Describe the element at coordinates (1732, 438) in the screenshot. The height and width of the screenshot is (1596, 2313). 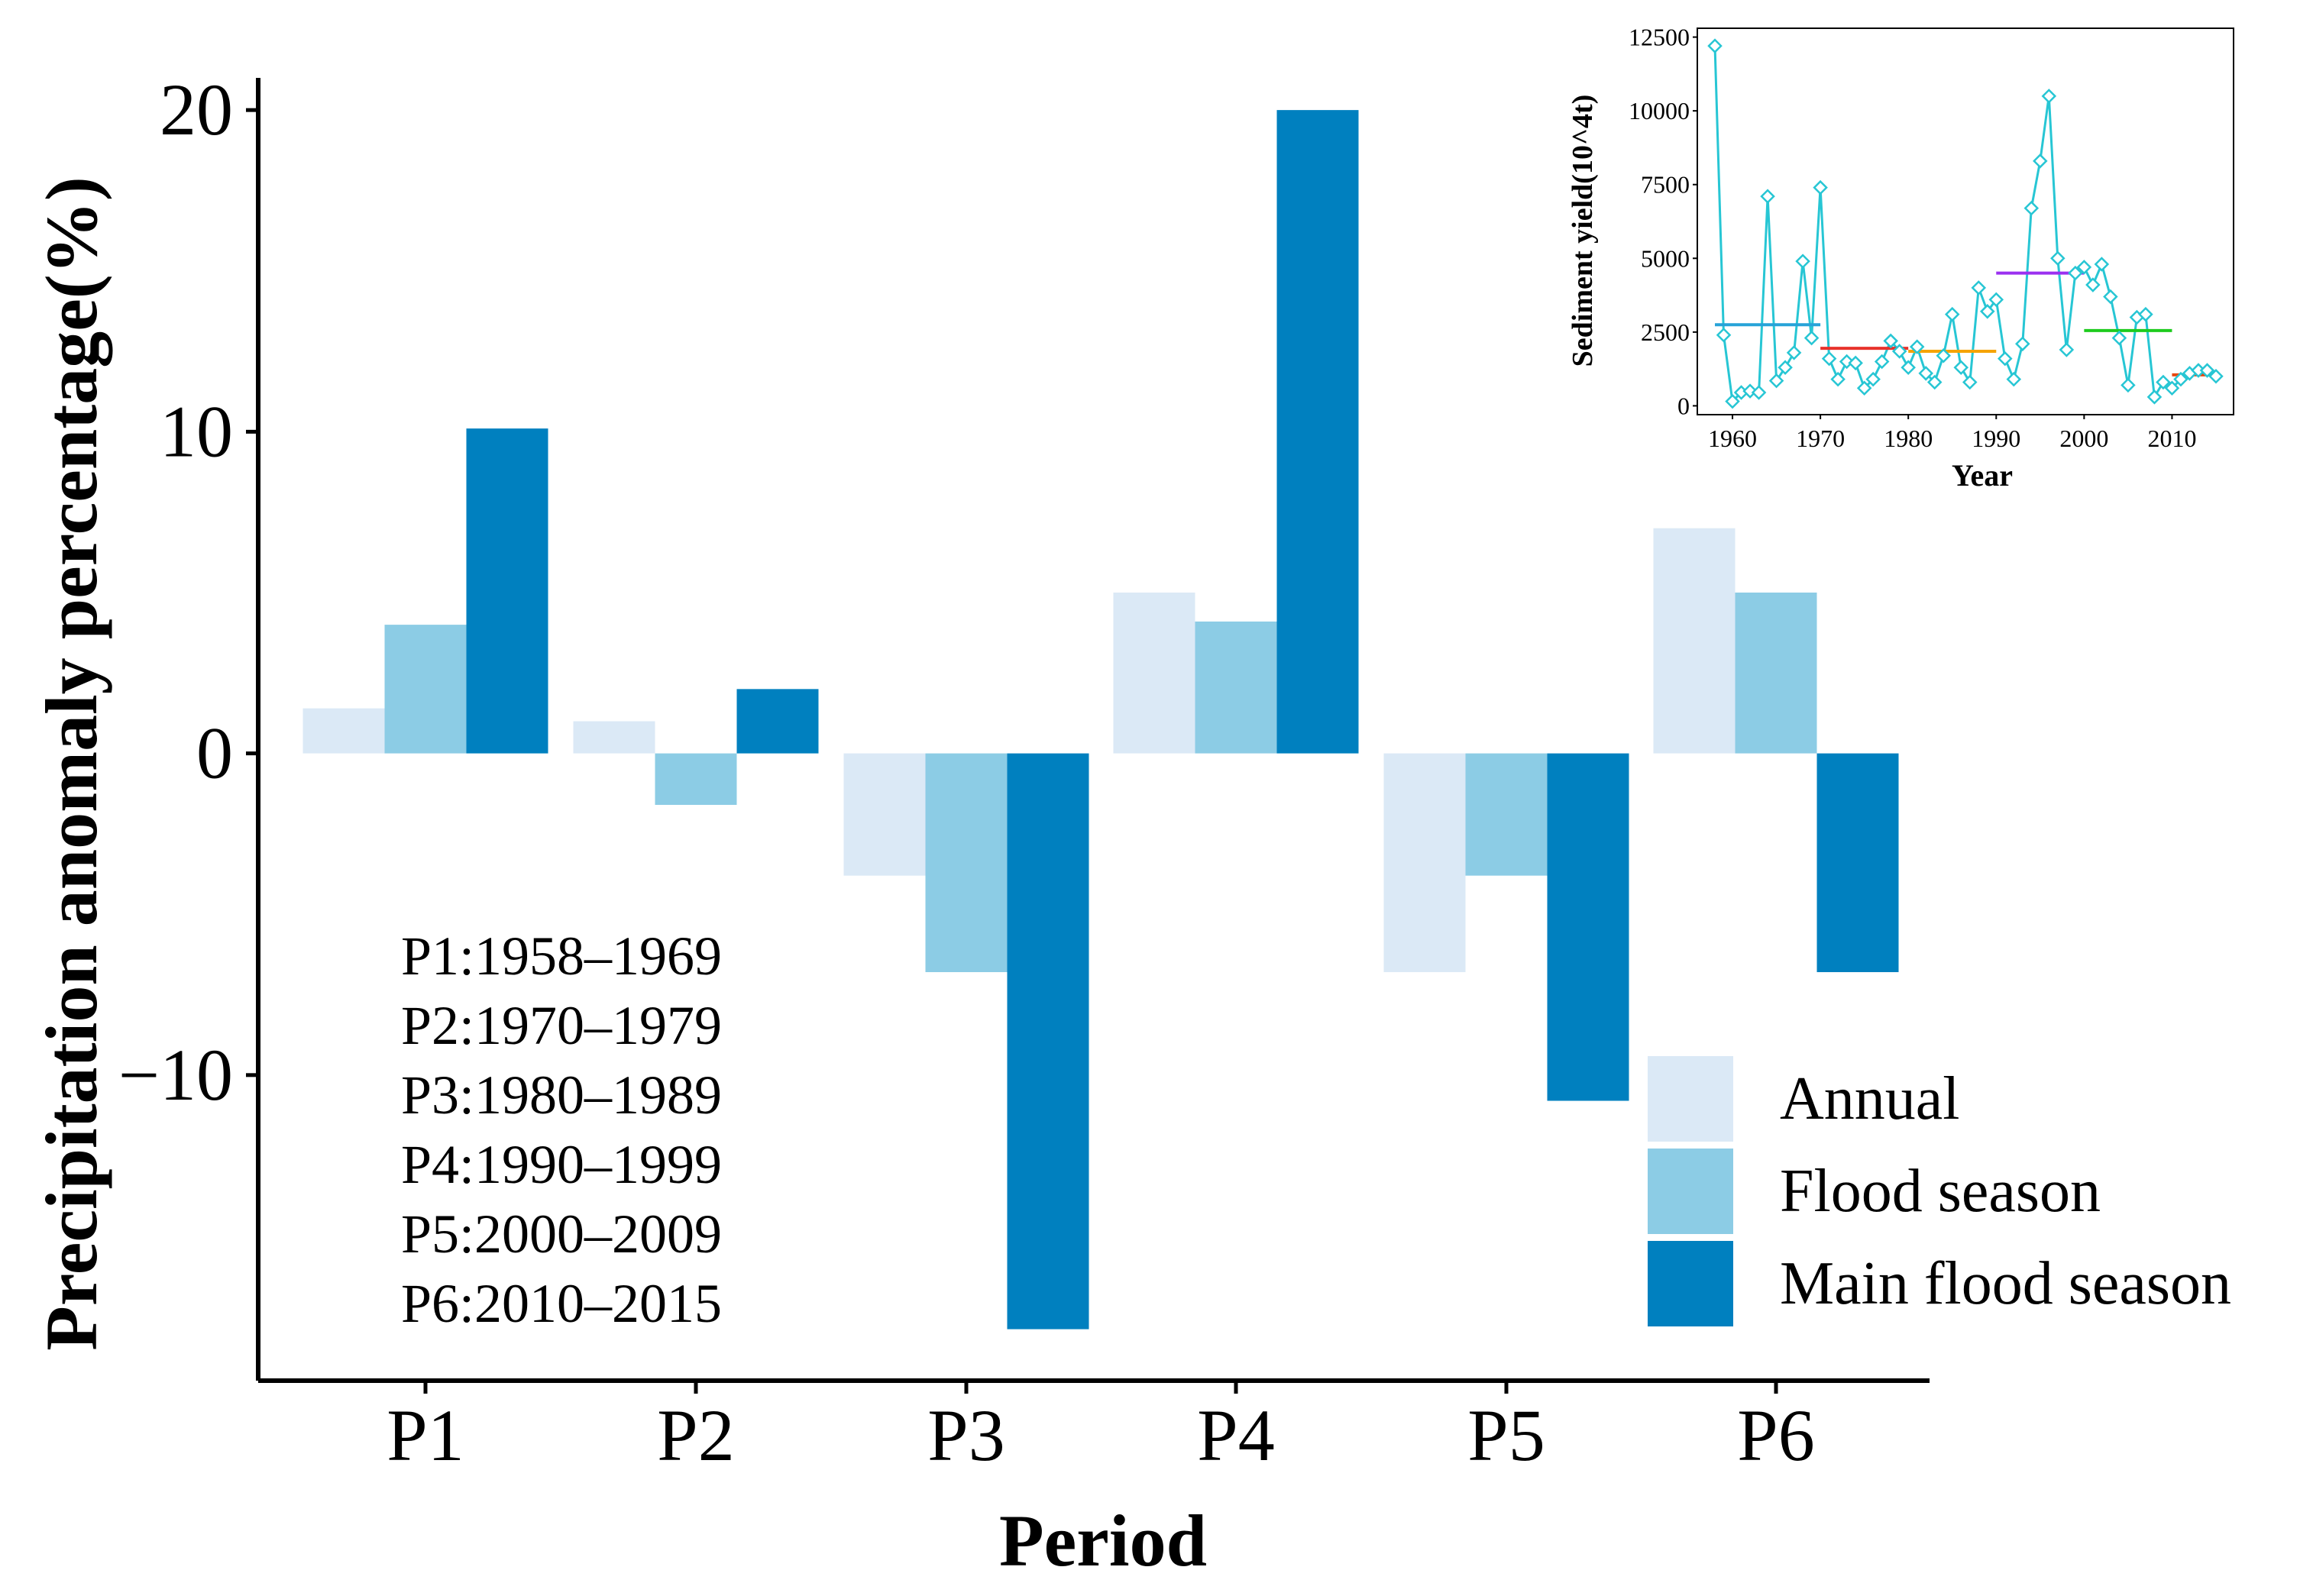
I see `inset-x-tick-label: 1960` at that location.